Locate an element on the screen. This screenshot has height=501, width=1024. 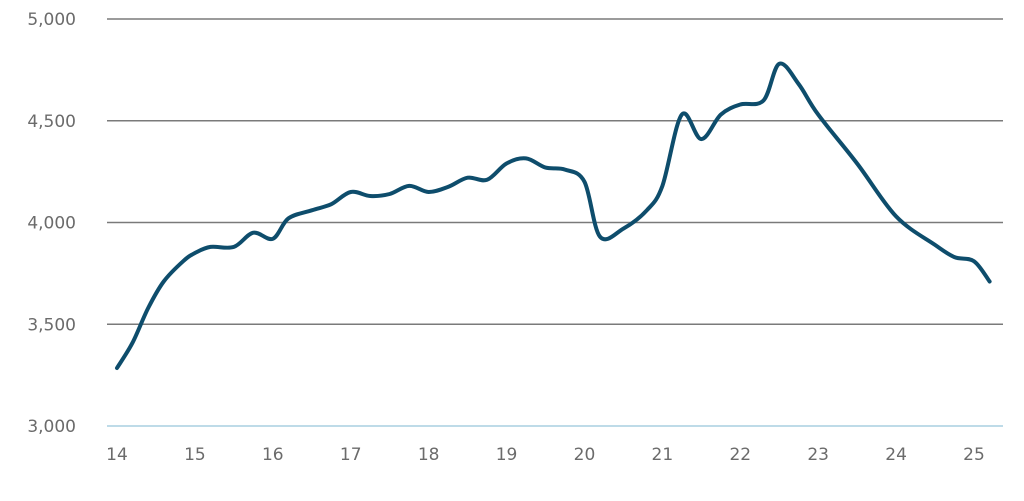
x-tick-label: 14 is located at coordinates (117, 455).